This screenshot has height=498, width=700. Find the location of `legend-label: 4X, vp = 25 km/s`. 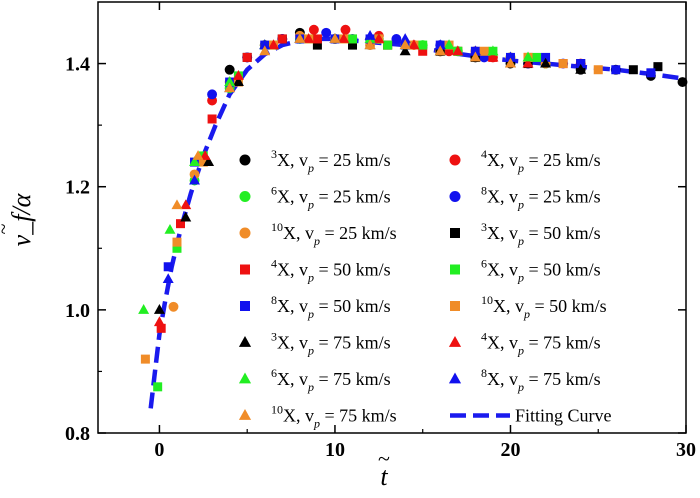

legend-label: 4X, vp = 25 km/s is located at coordinates (541, 161).